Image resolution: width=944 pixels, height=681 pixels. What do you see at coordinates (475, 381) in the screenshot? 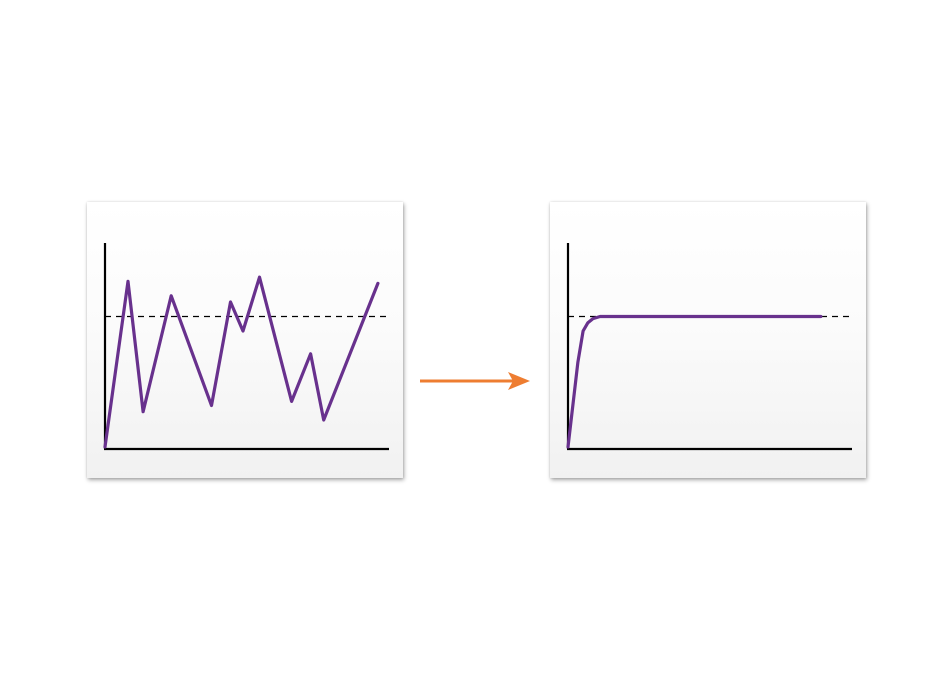
I see `arrow-right-icon` at bounding box center [475, 381].